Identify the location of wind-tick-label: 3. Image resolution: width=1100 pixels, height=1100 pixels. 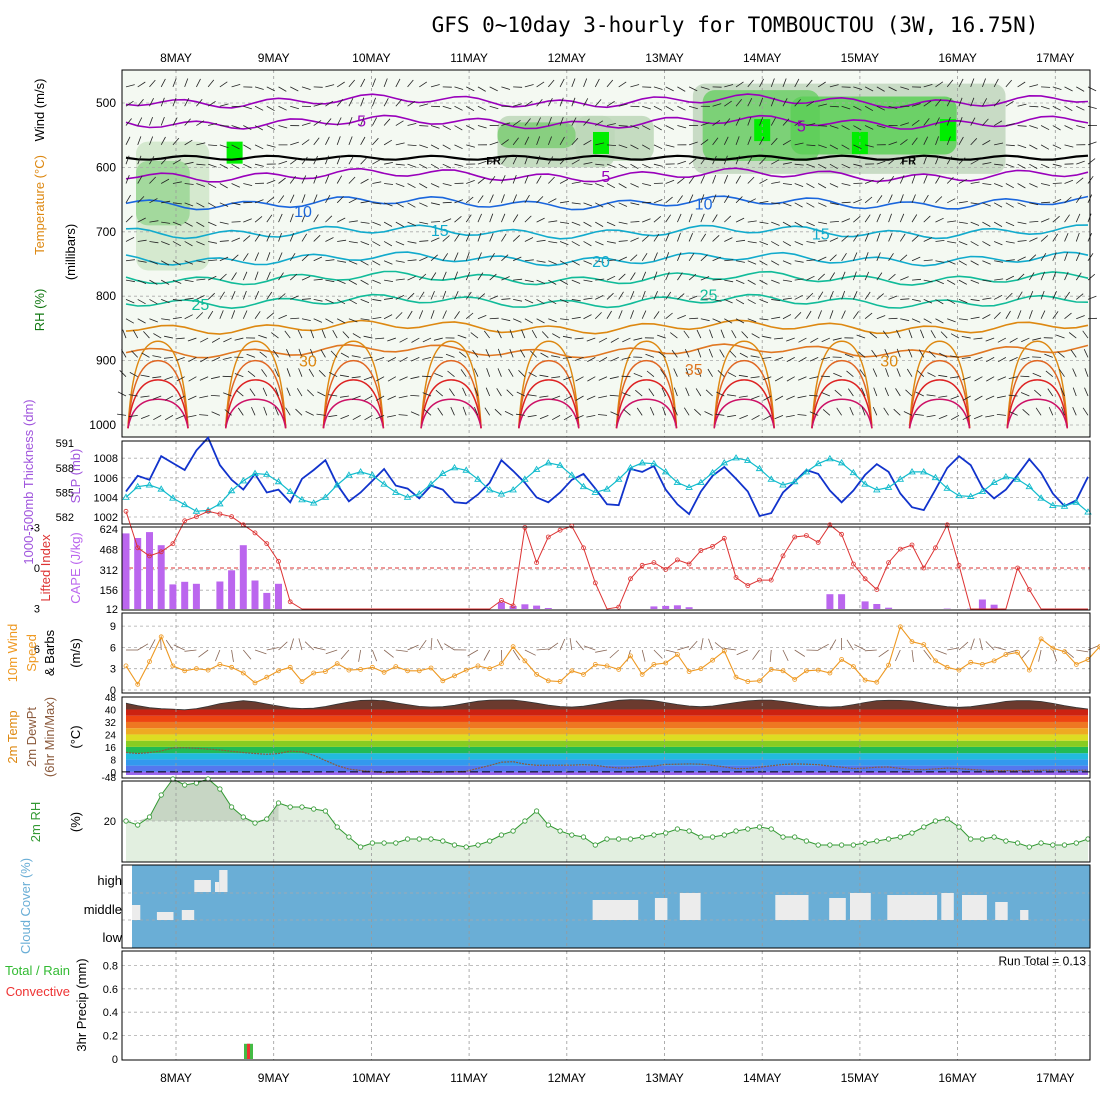
(113, 670).